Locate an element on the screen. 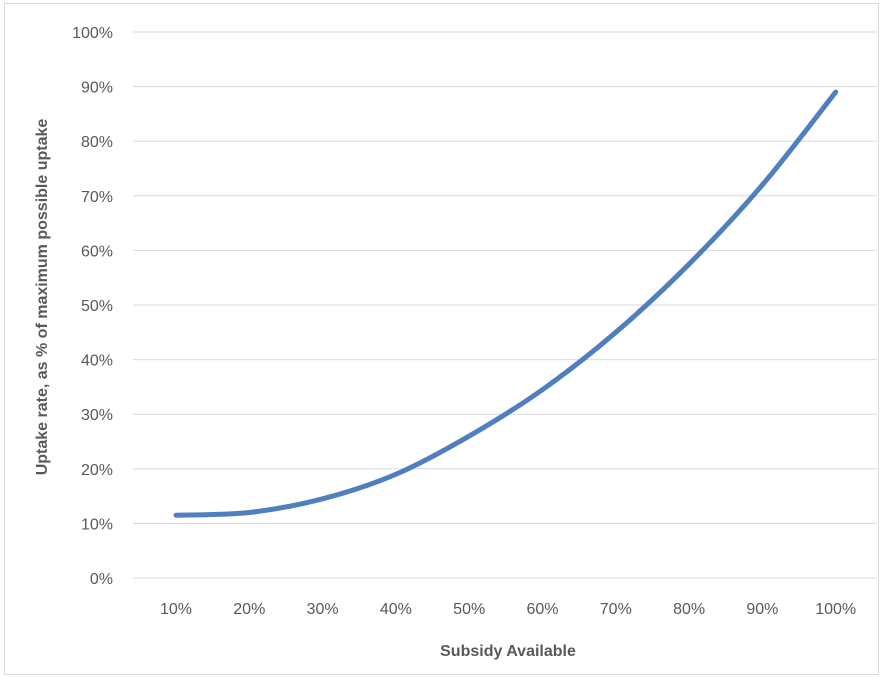  x-tick-label: 40% is located at coordinates (396, 609).